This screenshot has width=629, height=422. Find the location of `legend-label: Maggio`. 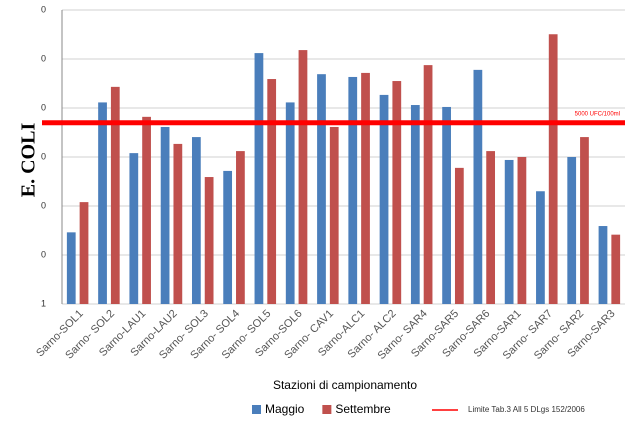

legend-label: Maggio is located at coordinates (285, 409).